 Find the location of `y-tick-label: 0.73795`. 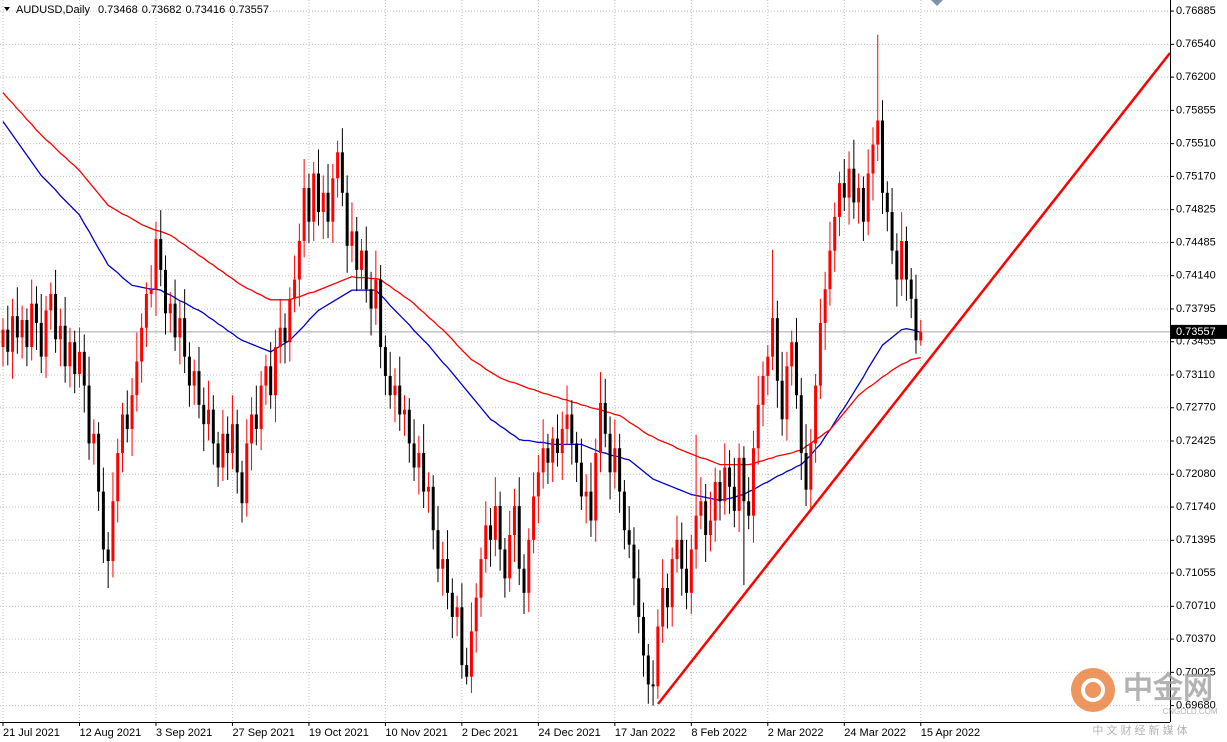

y-tick-label: 0.73795 is located at coordinates (1196, 309).